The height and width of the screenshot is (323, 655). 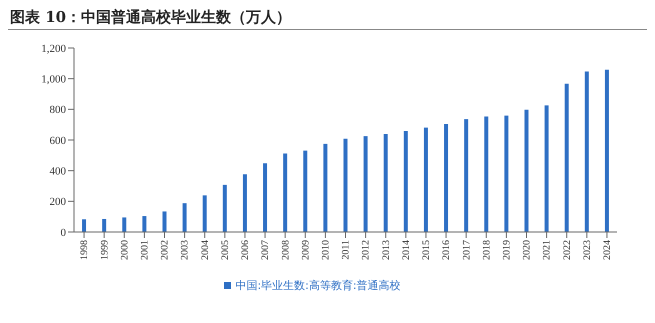 What do you see at coordinates (608, 250) in the screenshot?
I see `x-tick-label: 2024` at bounding box center [608, 250].